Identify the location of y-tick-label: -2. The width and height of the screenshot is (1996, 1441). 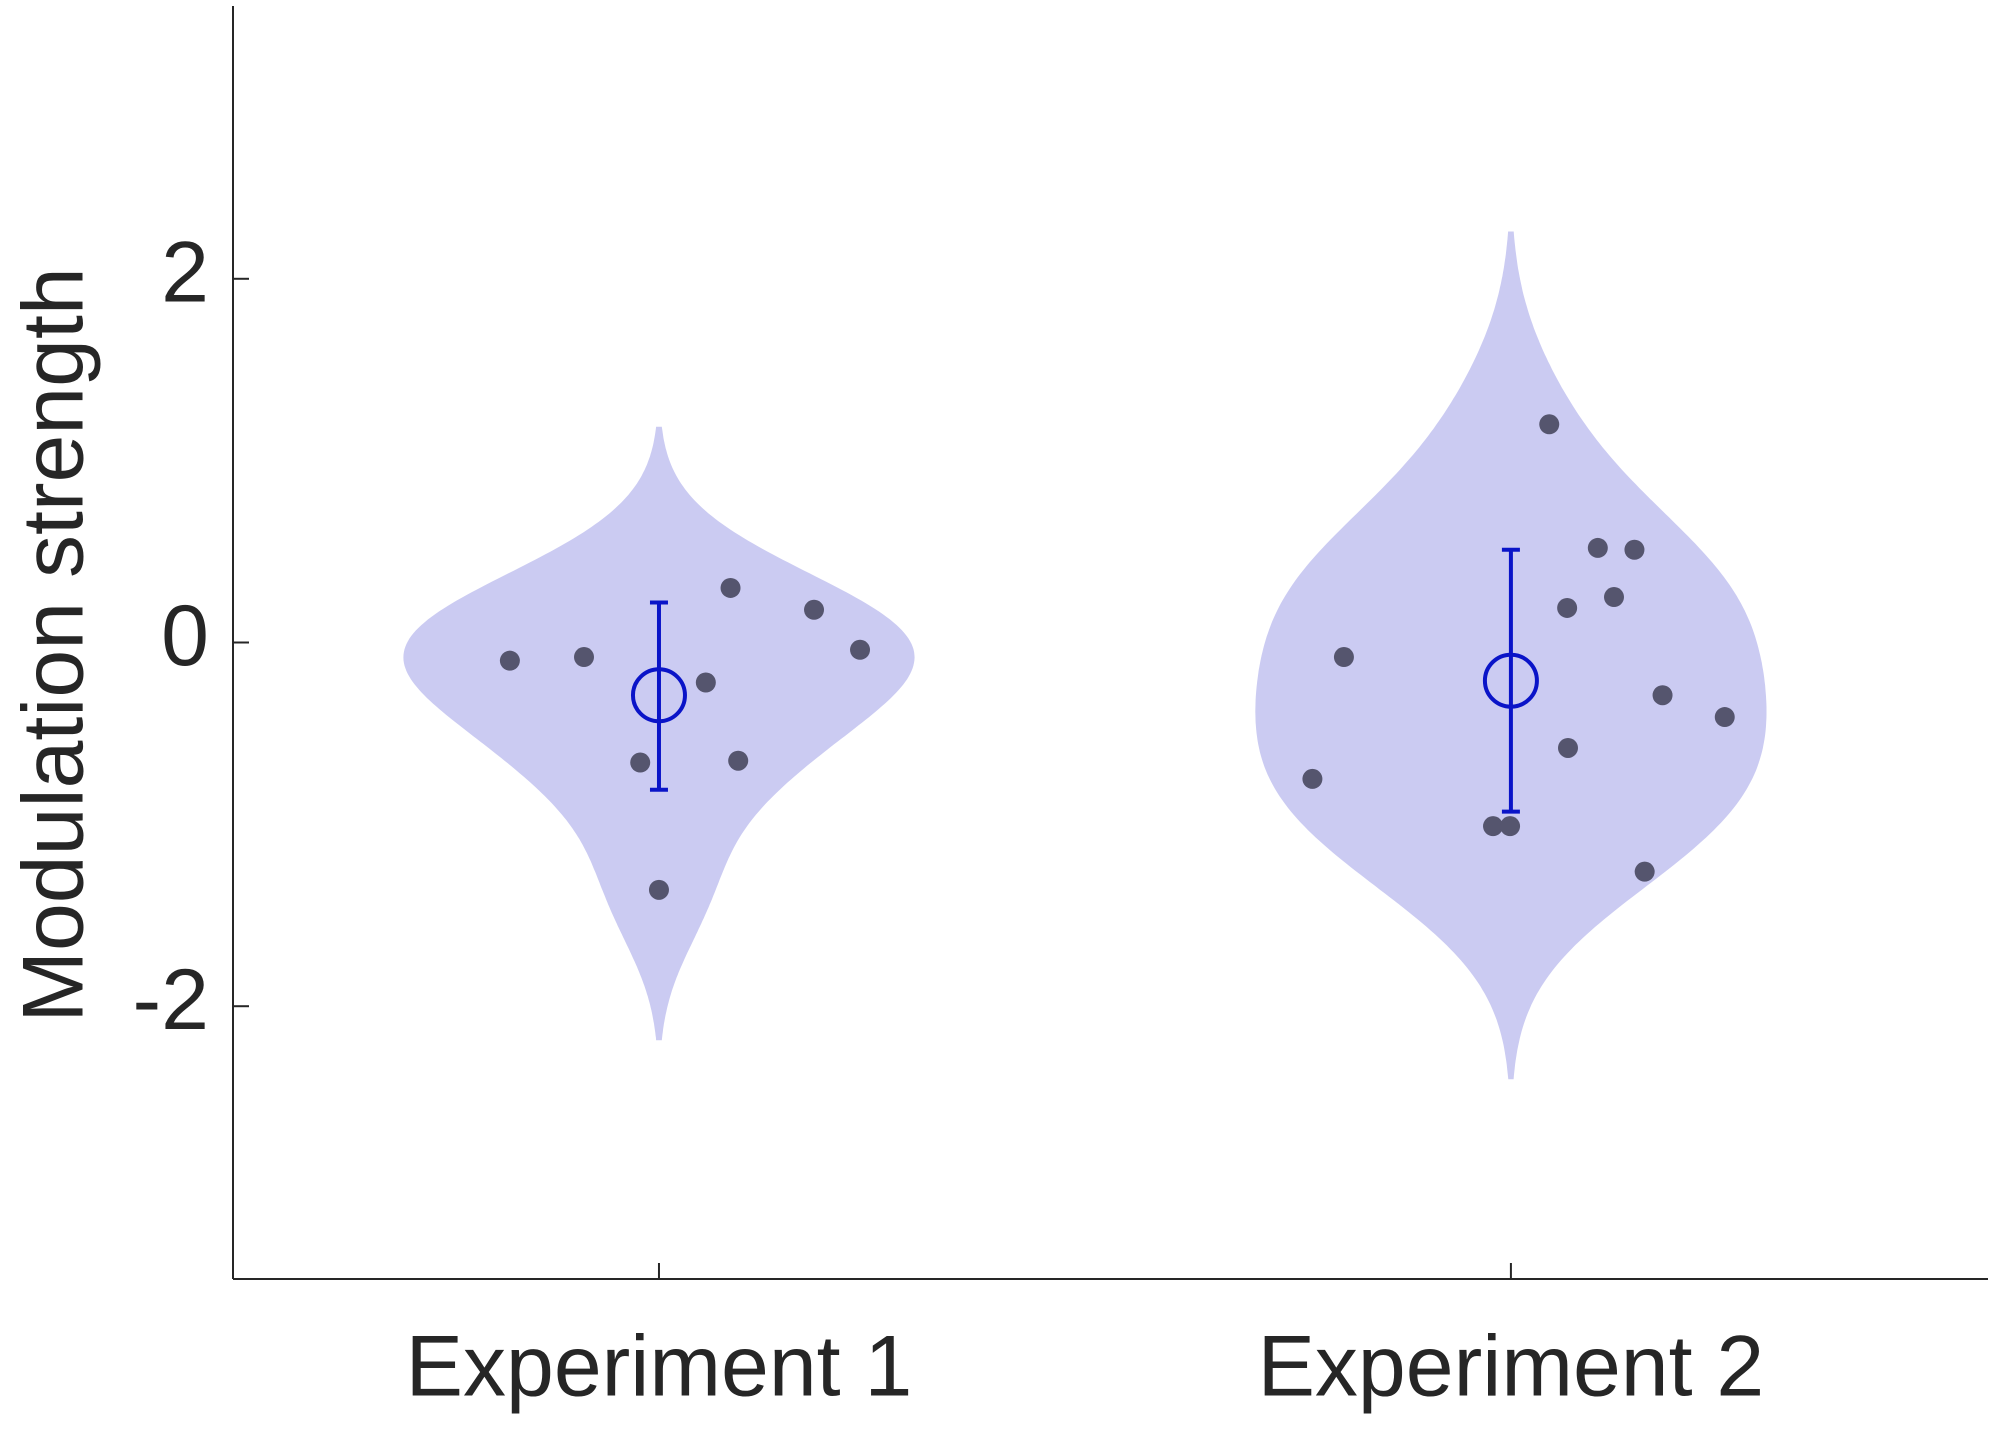
(171, 1000).